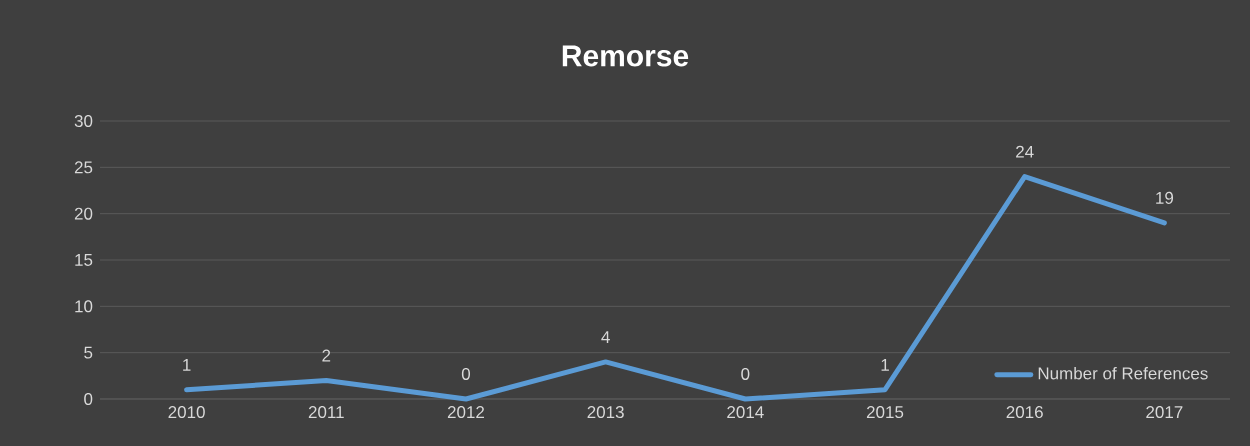  What do you see at coordinates (326, 412) in the screenshot?
I see `x-tick-label: 2011` at bounding box center [326, 412].